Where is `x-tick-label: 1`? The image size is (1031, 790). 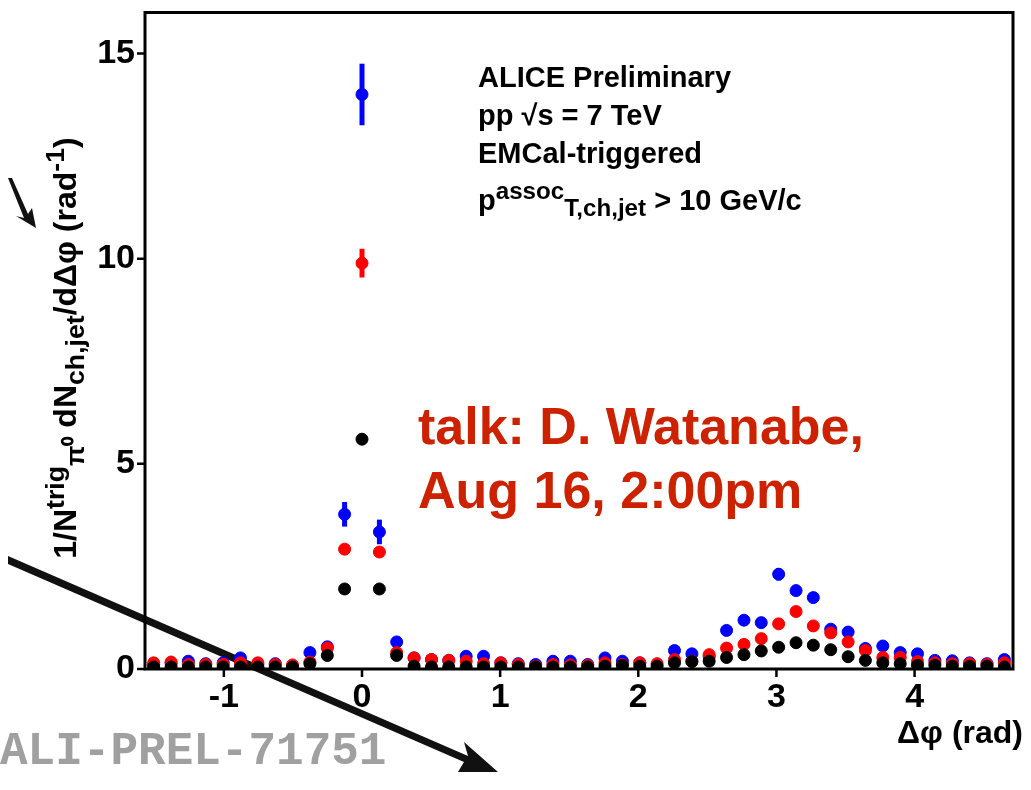
x-tick-label: 1 is located at coordinates (500, 694).